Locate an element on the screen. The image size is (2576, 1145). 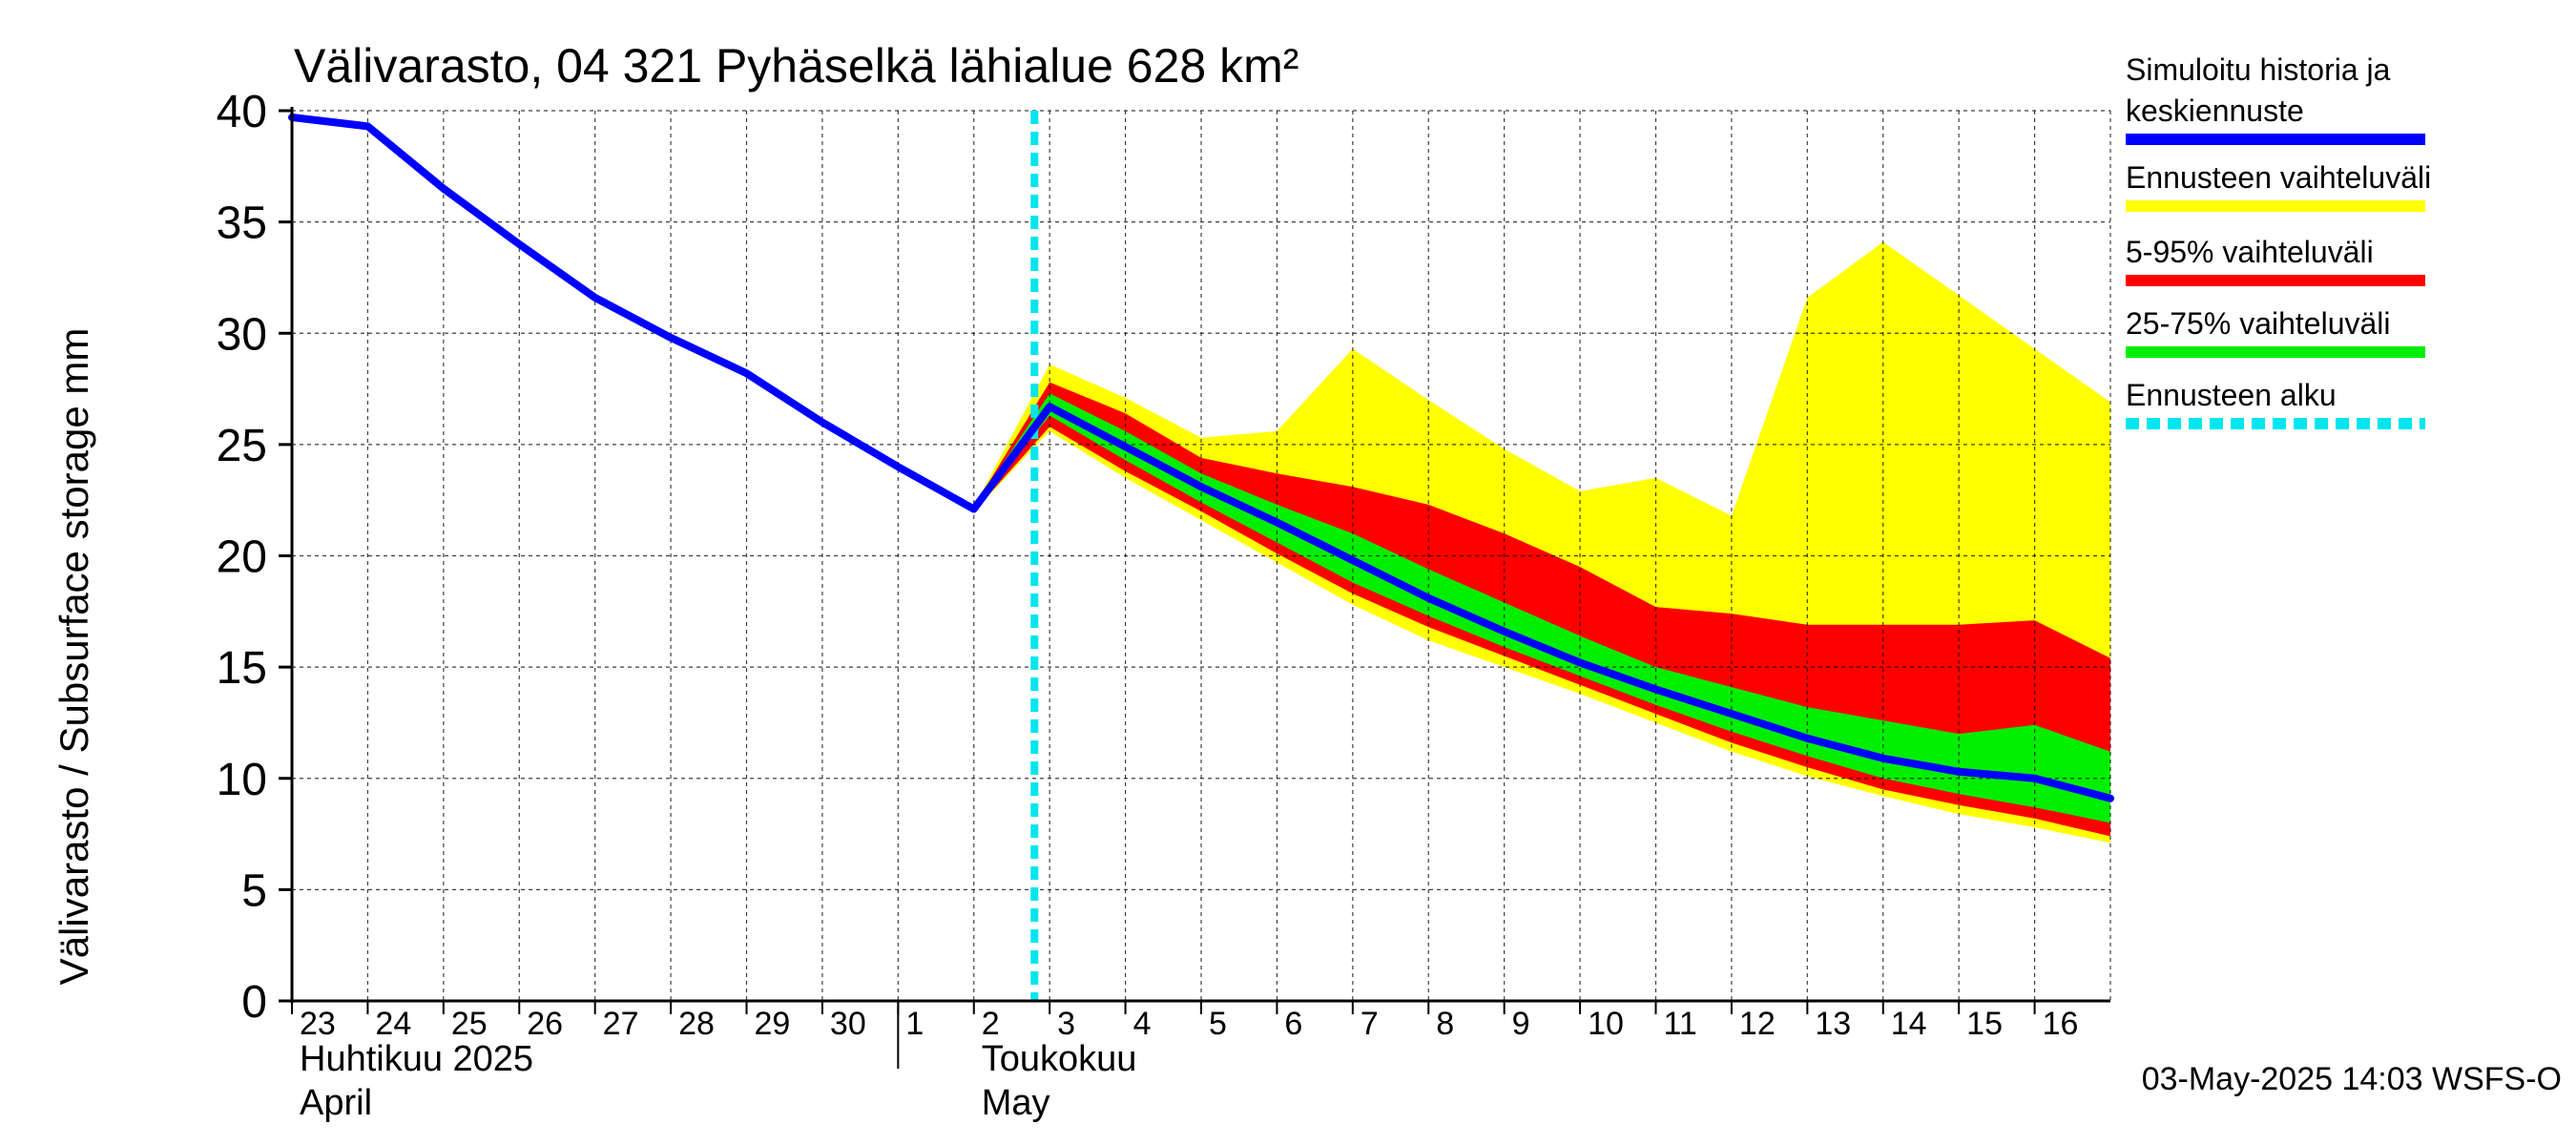
x-tick-label: 8 is located at coordinates (1445, 1024).